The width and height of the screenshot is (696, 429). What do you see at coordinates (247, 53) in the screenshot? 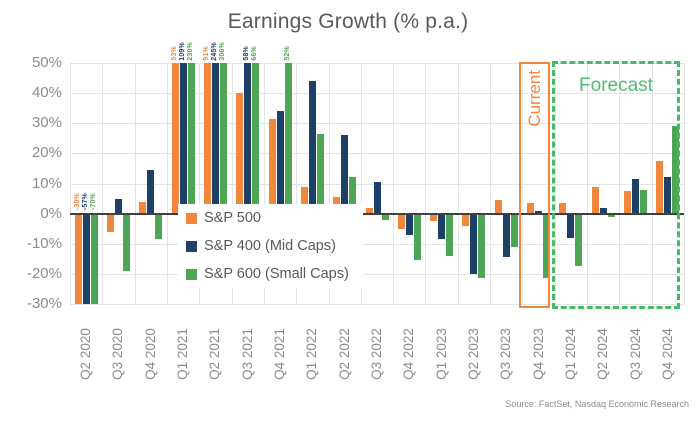
I see `bar-value-label: 58%` at bounding box center [247, 53].